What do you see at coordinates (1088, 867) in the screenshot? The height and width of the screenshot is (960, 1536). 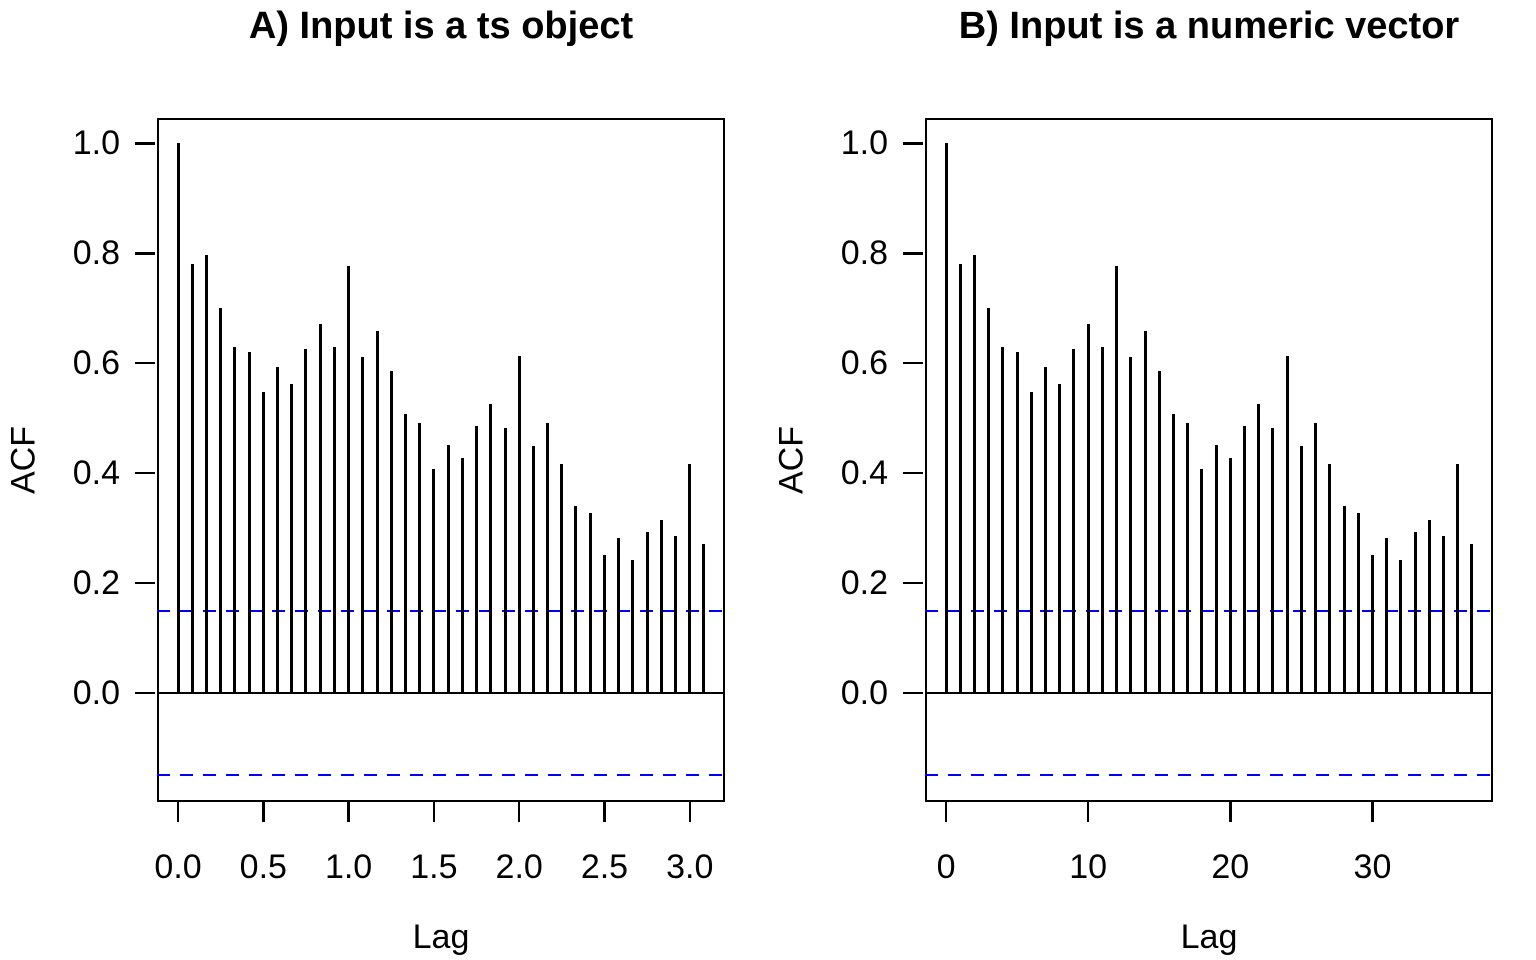 I see `x-axis-tick-label: 10` at bounding box center [1088, 867].